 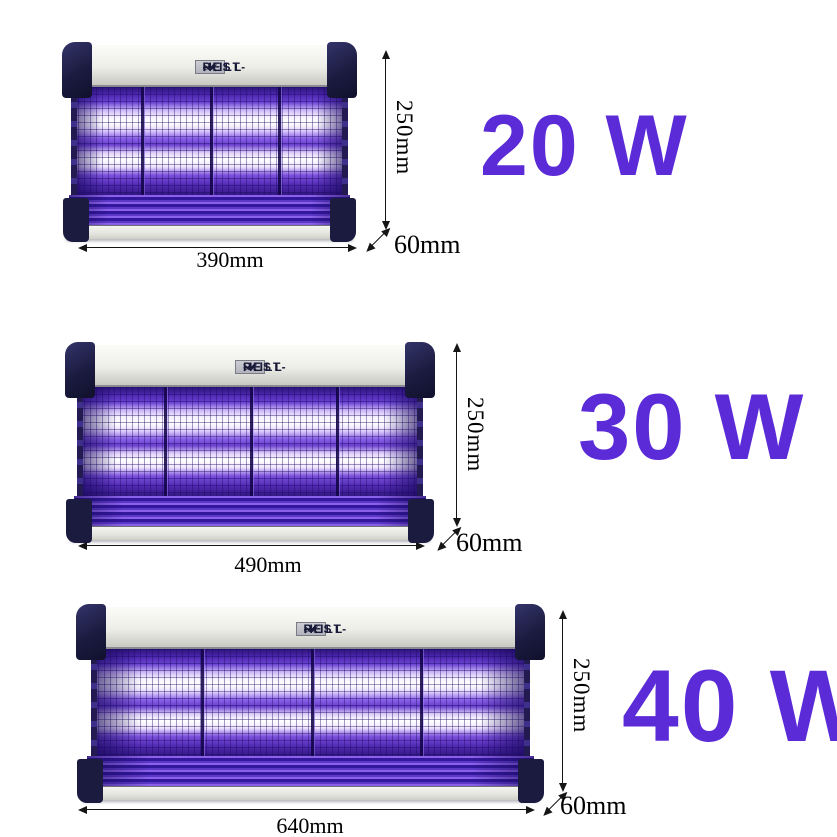 What do you see at coordinates (268, 564) in the screenshot?
I see `width-dimension-label: 490mm` at bounding box center [268, 564].